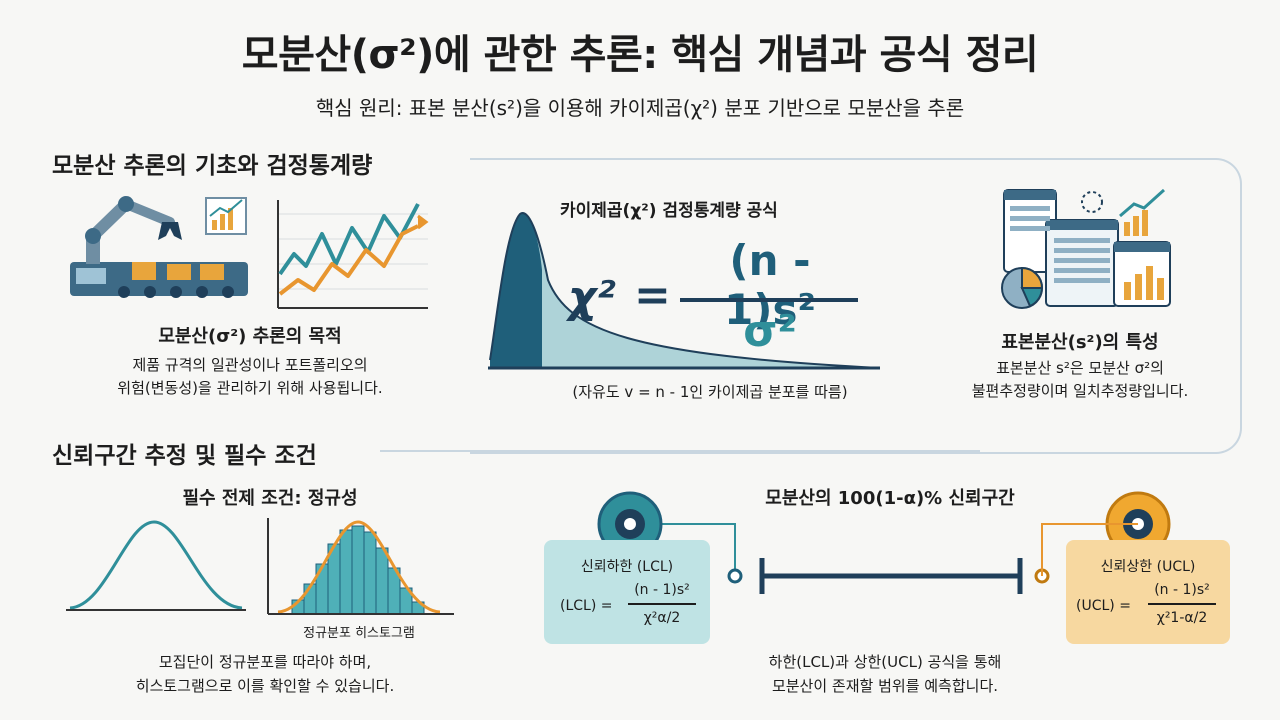  Describe the element at coordinates (684, 291) in the screenshot. I see `chi-square-distribution-curve` at that location.